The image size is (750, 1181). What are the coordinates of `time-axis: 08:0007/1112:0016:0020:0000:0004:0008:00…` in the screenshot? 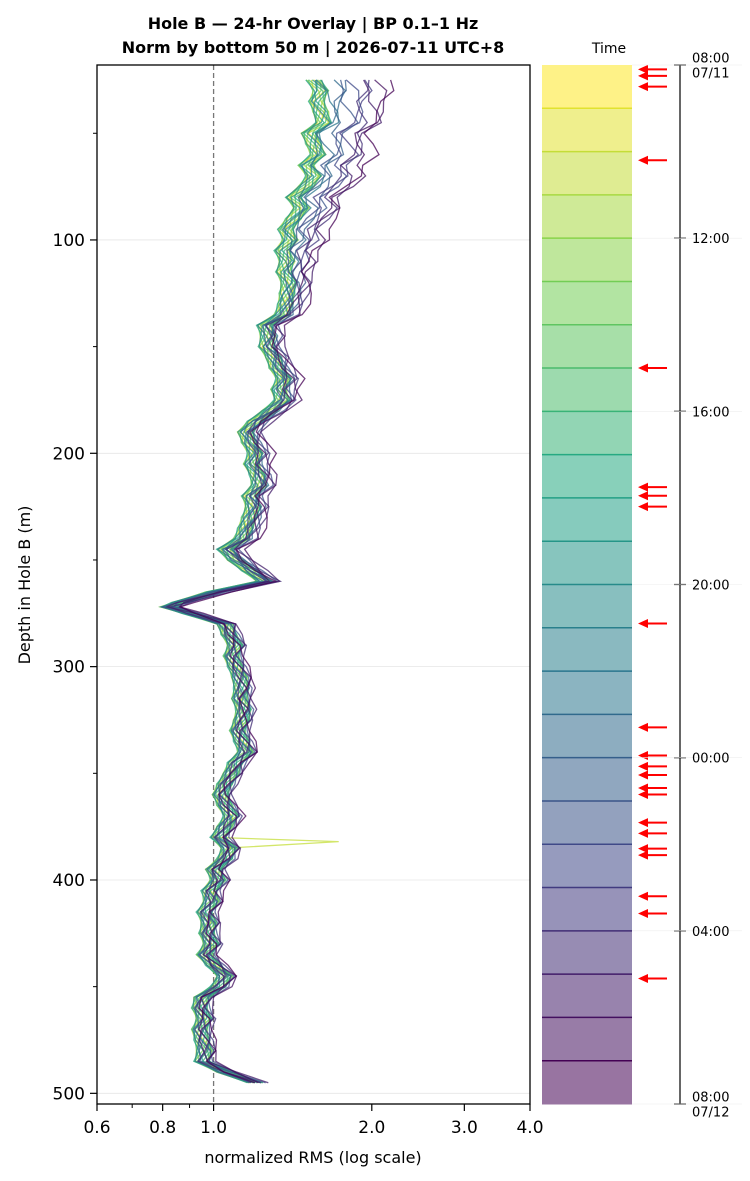 It's located at (687, 586).